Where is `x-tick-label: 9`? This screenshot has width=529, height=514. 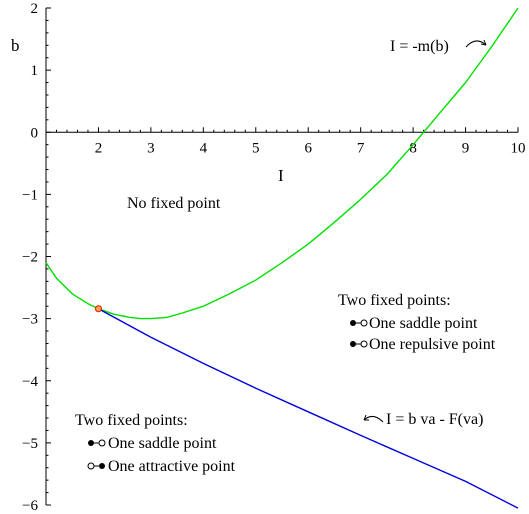 x-tick-label: 9 is located at coordinates (466, 148).